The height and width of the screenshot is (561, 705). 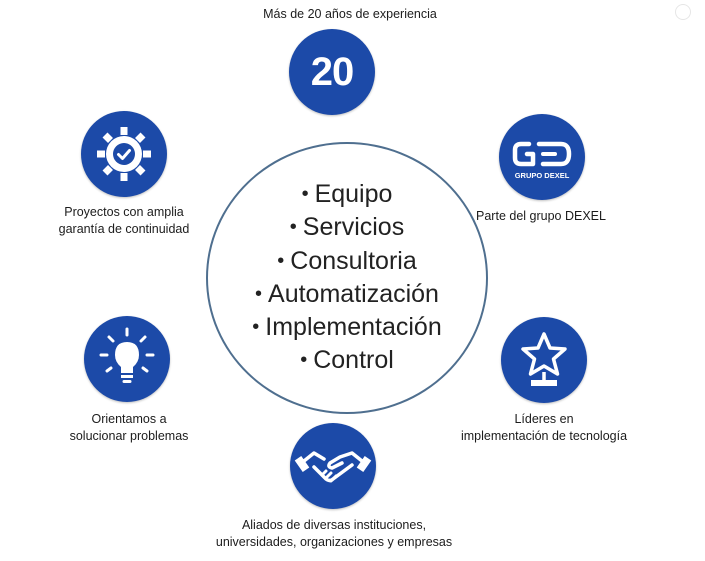 What do you see at coordinates (333, 466) in the screenshot?
I see `handshake-icon` at bounding box center [333, 466].